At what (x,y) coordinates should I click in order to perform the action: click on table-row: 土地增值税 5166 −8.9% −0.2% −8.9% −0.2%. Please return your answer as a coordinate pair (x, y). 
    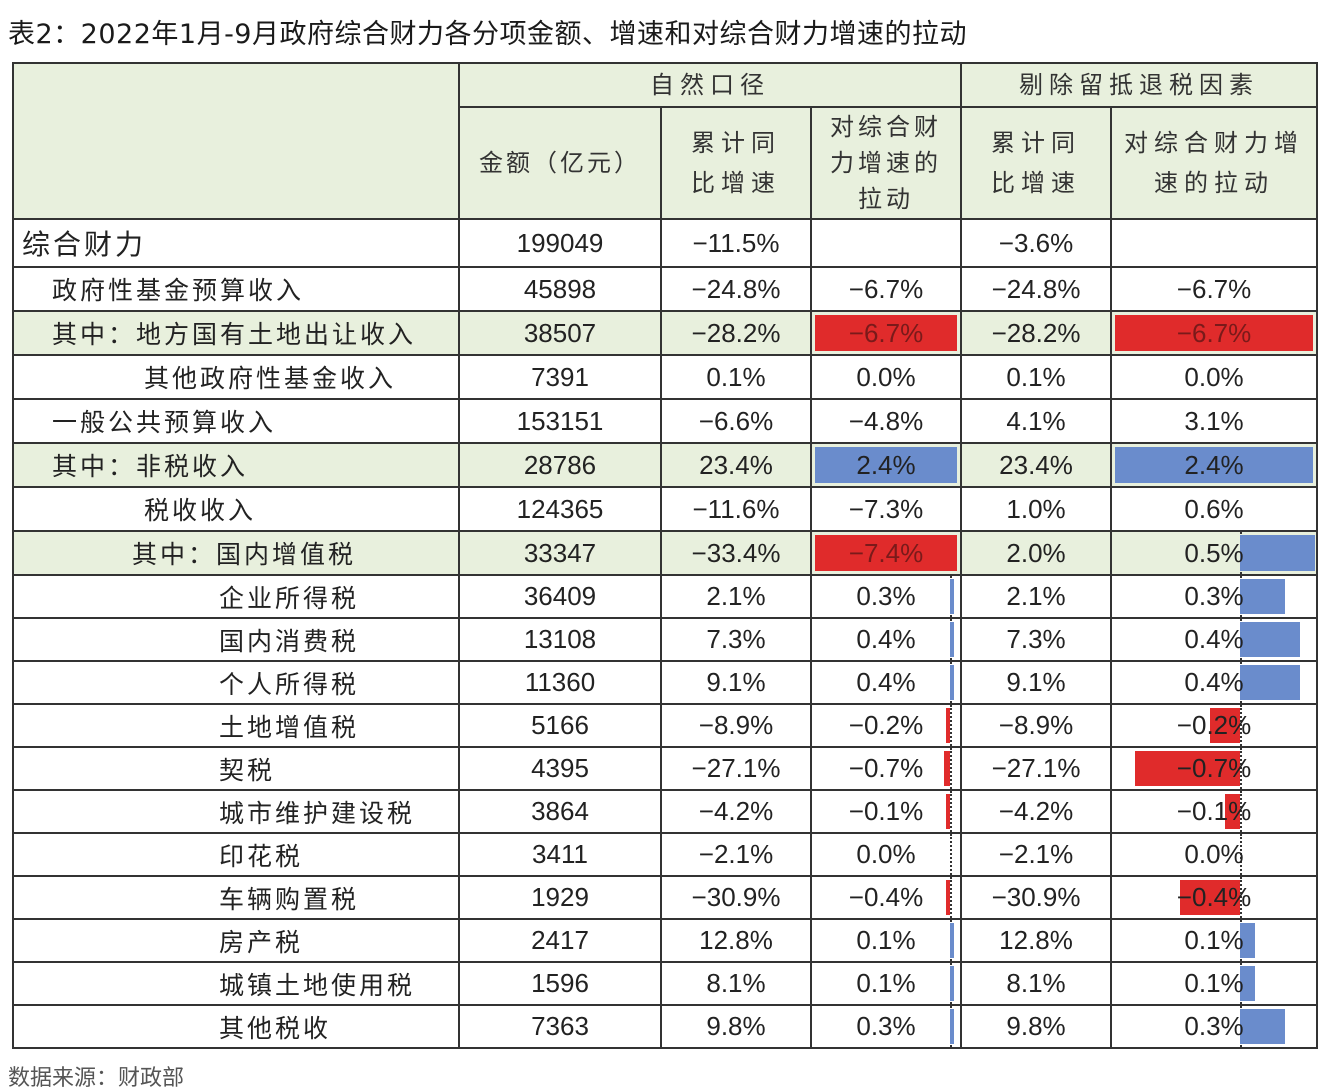
    Looking at the image, I should click on (665, 725).